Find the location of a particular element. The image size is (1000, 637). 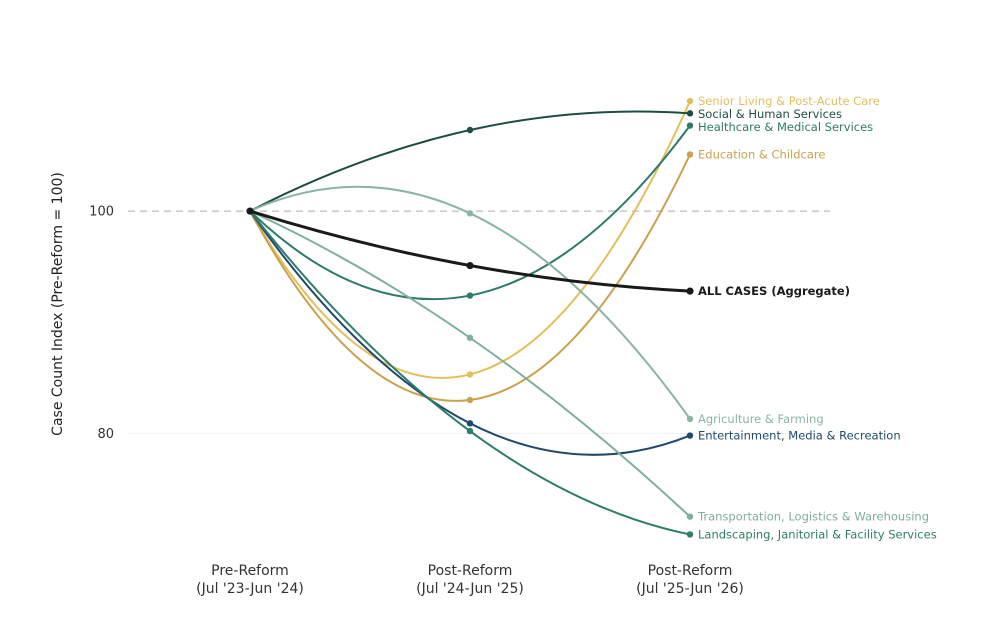

series-label: Entertainment, Media & Recreation is located at coordinates (799, 436).